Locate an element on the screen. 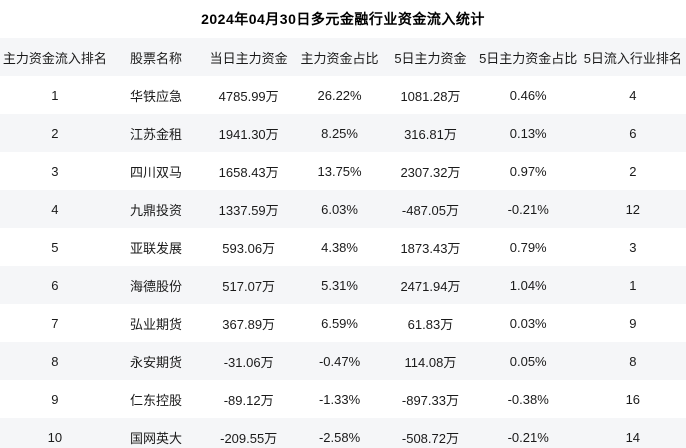 This screenshot has width=686, height=448. table-cell: -487.05万 is located at coordinates (430, 210).